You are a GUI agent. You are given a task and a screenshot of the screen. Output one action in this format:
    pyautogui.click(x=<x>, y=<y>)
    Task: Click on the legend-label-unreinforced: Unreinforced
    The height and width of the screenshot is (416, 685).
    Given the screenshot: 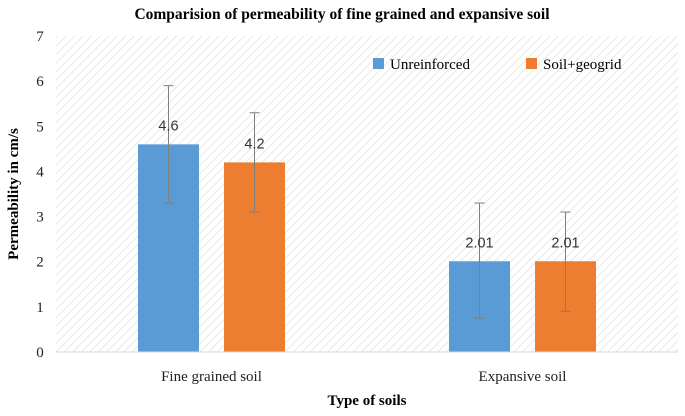 What is the action you would take?
    pyautogui.click(x=430, y=65)
    